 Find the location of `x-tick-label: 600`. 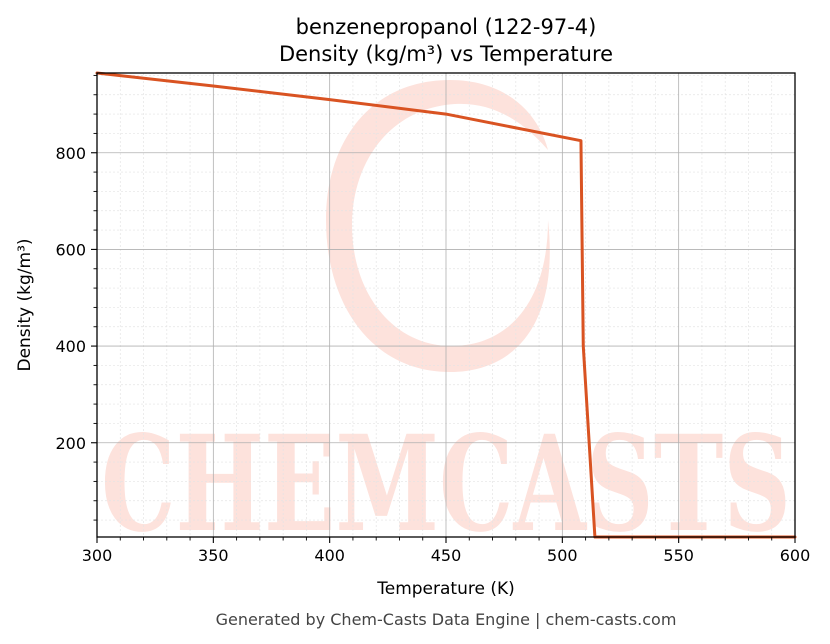

x-tick-label: 600 is located at coordinates (795, 555).